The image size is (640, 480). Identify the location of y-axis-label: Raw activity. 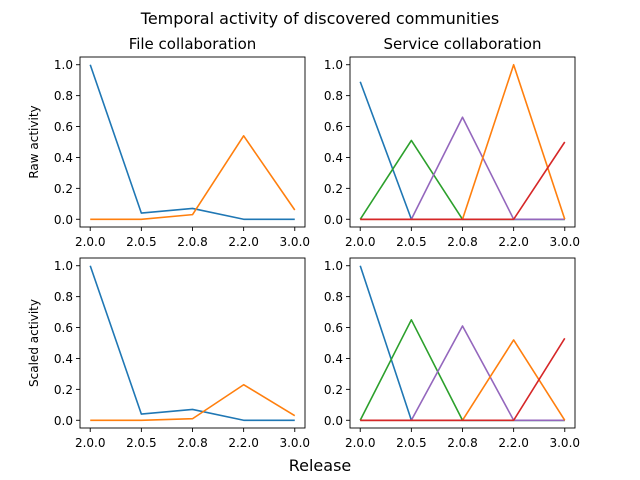
(34, 141).